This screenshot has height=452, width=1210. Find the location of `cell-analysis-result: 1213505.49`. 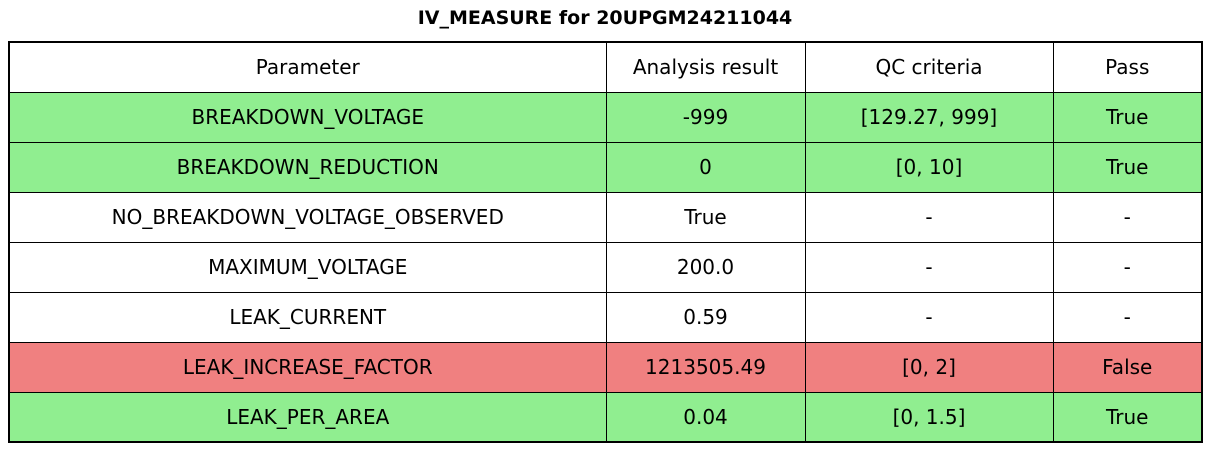

cell-analysis-result: 1213505.49 is located at coordinates (705, 367).